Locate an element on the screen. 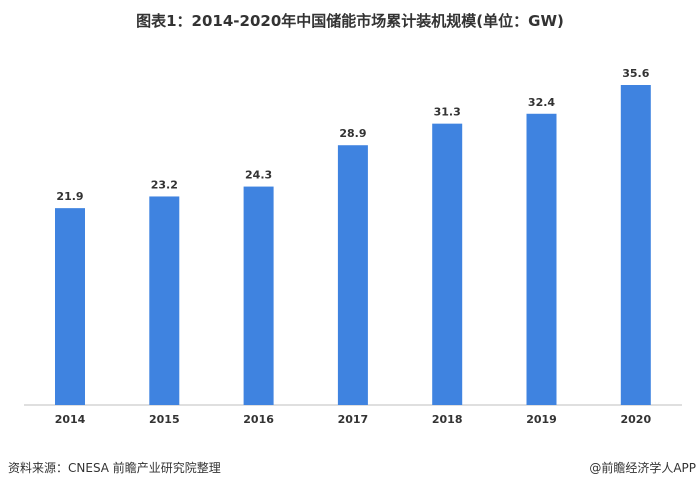 The height and width of the screenshot is (489, 700). x-tick-label-2014: 2014 is located at coordinates (70, 419).